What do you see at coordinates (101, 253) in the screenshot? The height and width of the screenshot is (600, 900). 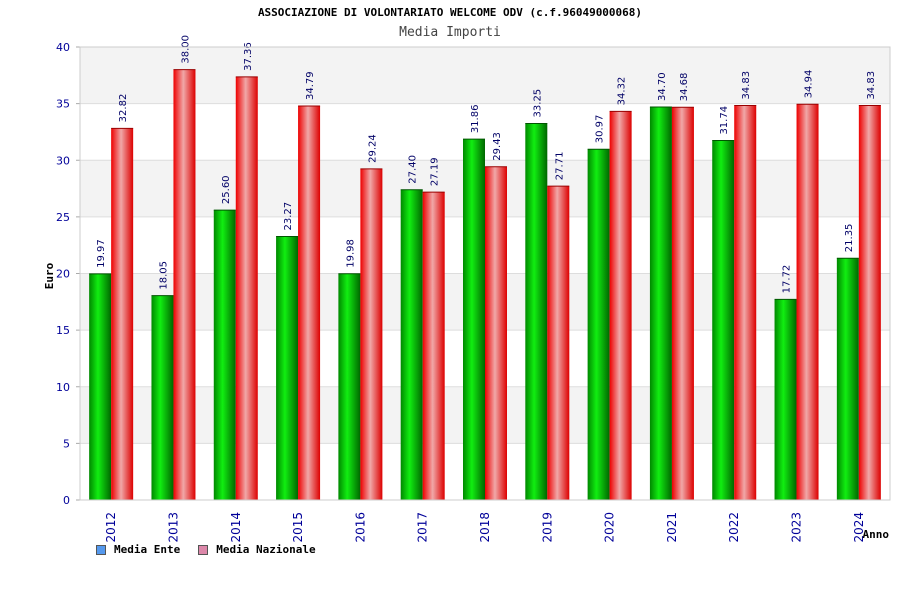 I see `data-label: 19.97` at bounding box center [101, 253].